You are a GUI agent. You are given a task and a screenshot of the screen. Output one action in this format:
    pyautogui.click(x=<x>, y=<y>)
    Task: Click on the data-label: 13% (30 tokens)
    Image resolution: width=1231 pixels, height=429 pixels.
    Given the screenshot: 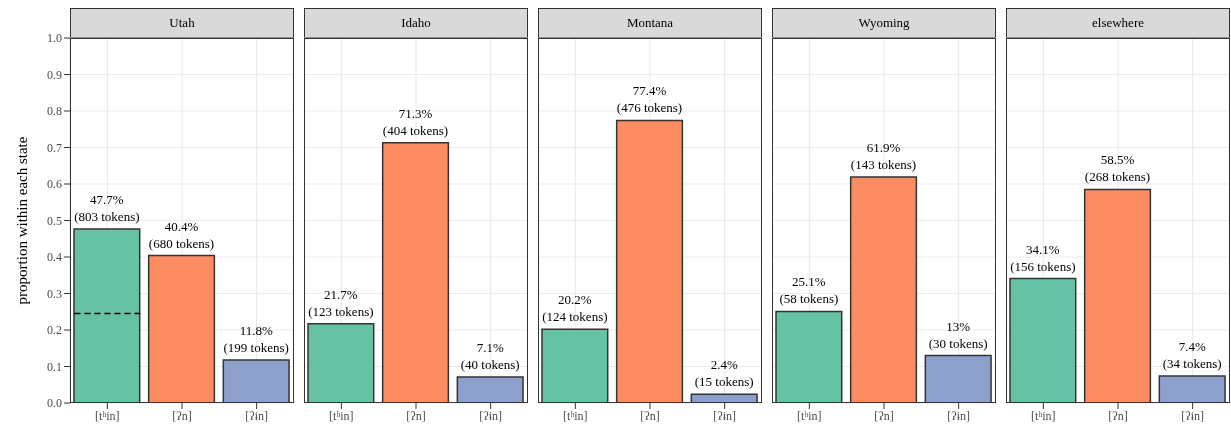 What is the action you would take?
    pyautogui.click(x=958, y=334)
    